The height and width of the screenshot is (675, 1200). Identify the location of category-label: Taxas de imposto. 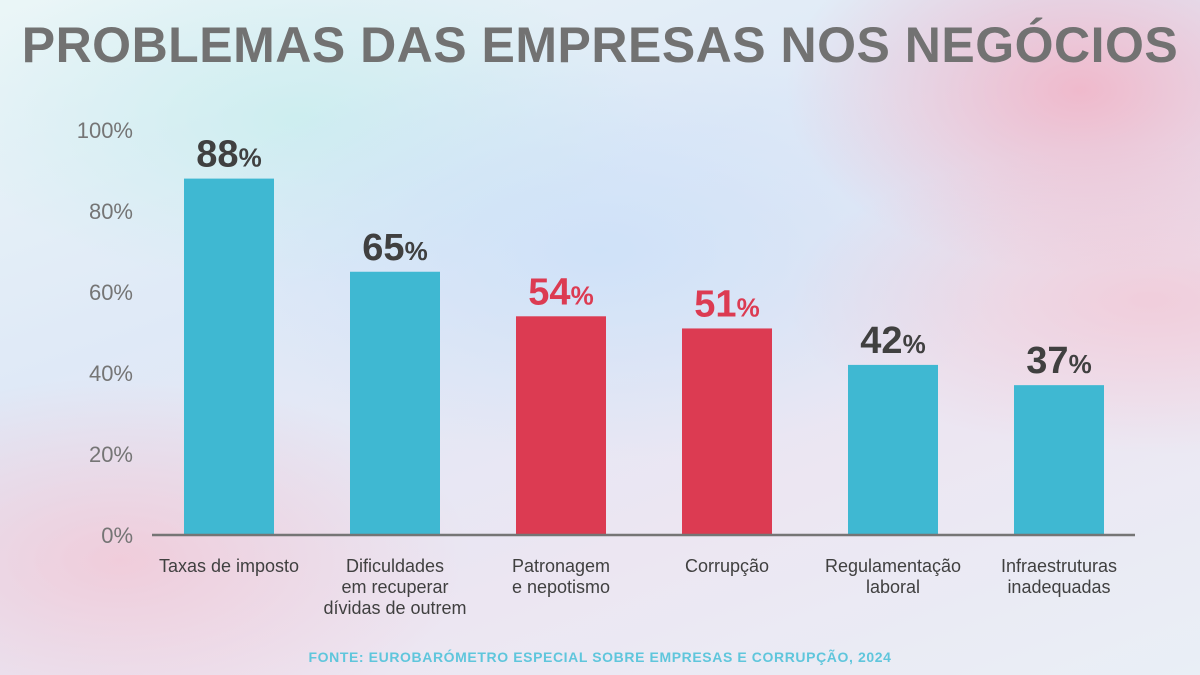
(229, 566).